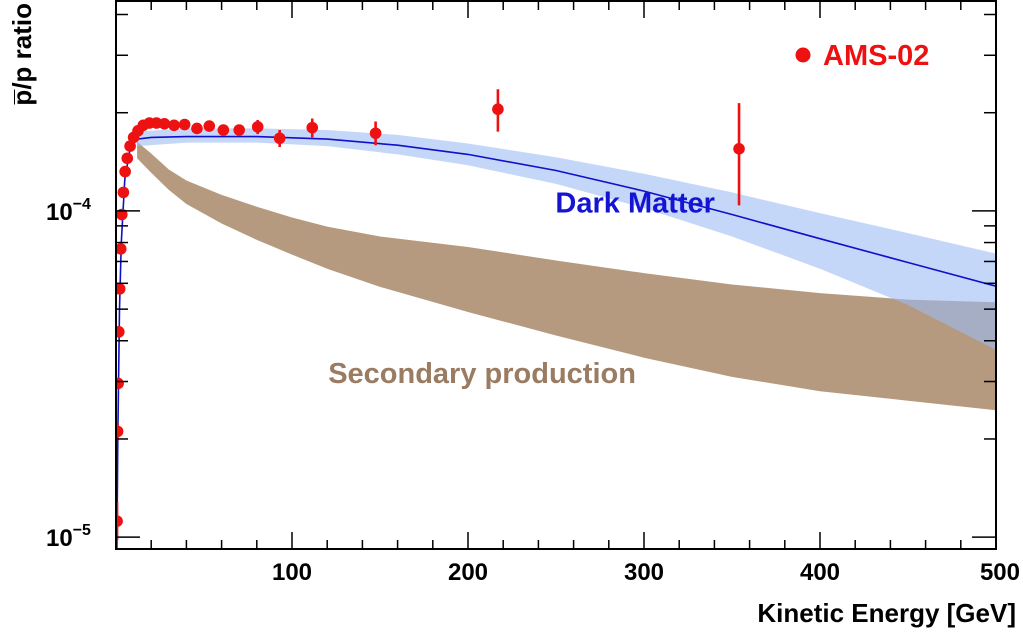 Image resolution: width=1023 pixels, height=640 pixels. Describe the element at coordinates (468, 572) in the screenshot. I see `x-tick-label: 200` at that location.